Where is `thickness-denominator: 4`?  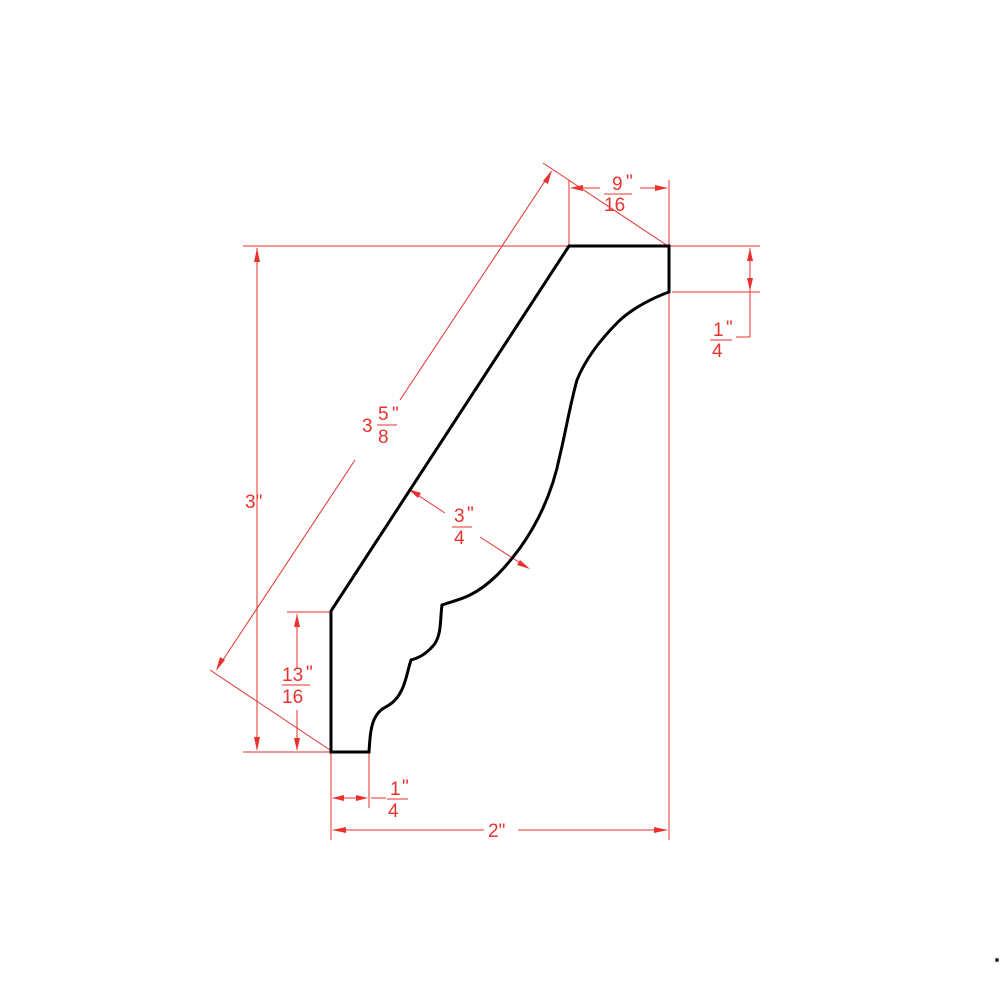 thickness-denominator: 4 is located at coordinates (459, 538).